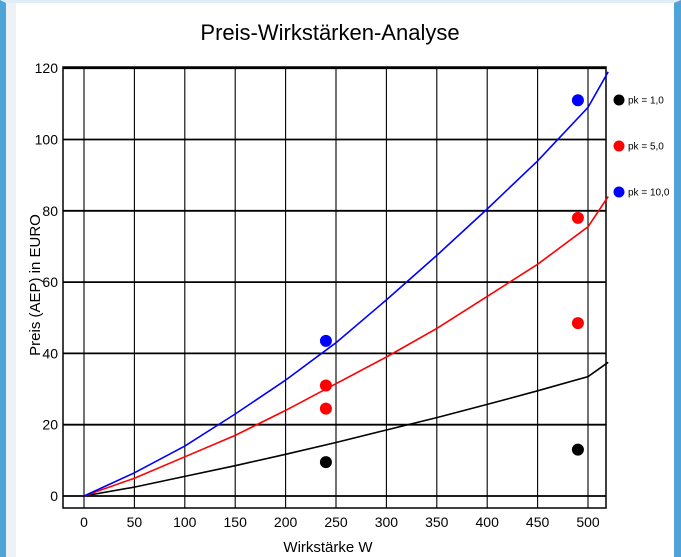  What do you see at coordinates (649, 193) in the screenshot?
I see `legend-label: pk = 10,0` at bounding box center [649, 193].